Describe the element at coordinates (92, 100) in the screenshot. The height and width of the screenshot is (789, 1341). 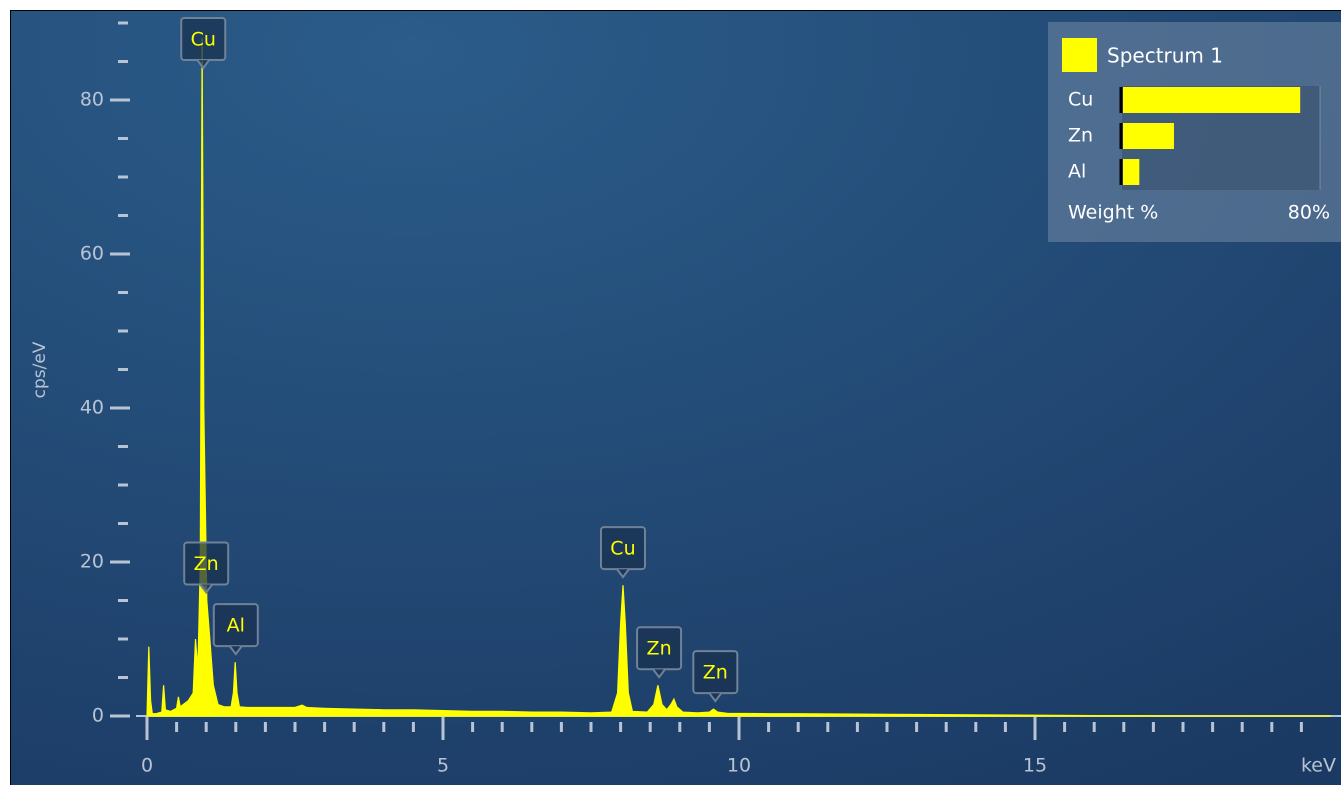
I see `y-tick-label: 80` at that location.